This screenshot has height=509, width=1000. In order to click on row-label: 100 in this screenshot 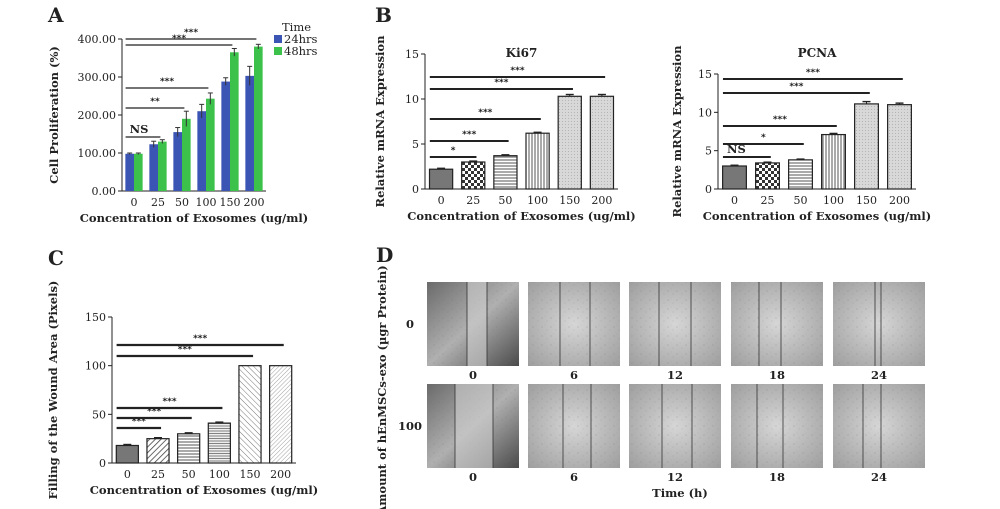, I will do `click(410, 426)`.